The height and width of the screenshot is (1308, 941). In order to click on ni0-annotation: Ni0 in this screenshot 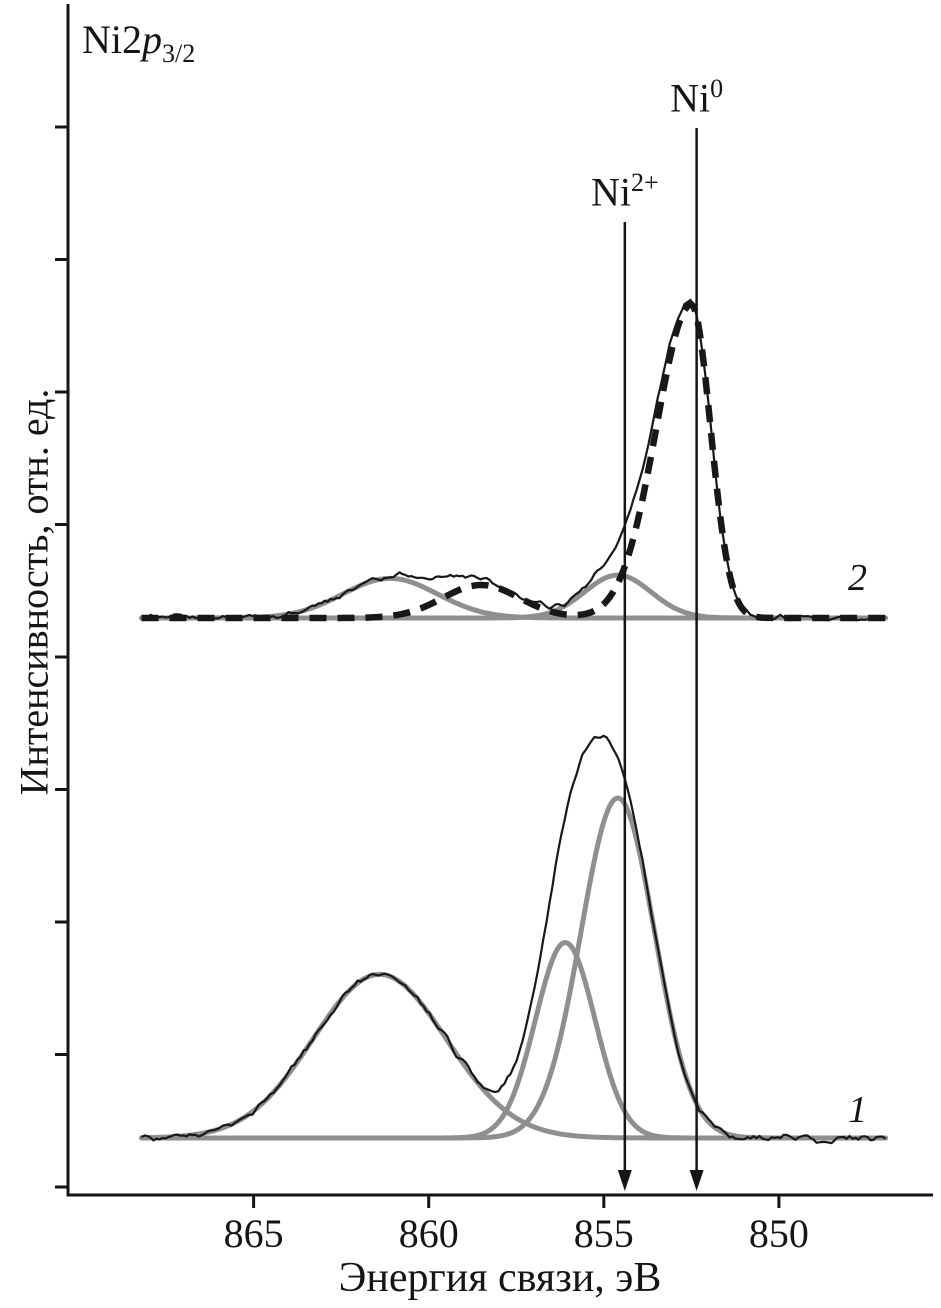, I will do `click(696, 97)`.